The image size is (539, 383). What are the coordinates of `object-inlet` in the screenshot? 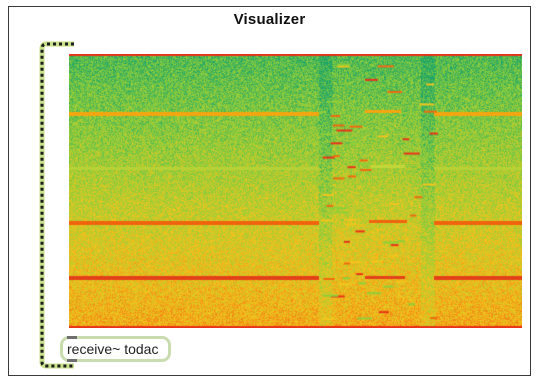 It's located at (72, 337).